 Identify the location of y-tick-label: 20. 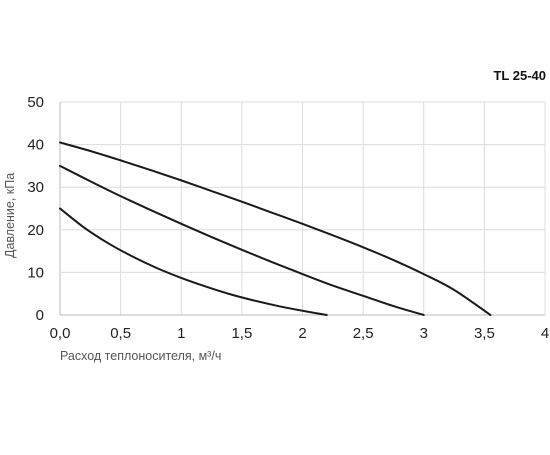
(35, 230).